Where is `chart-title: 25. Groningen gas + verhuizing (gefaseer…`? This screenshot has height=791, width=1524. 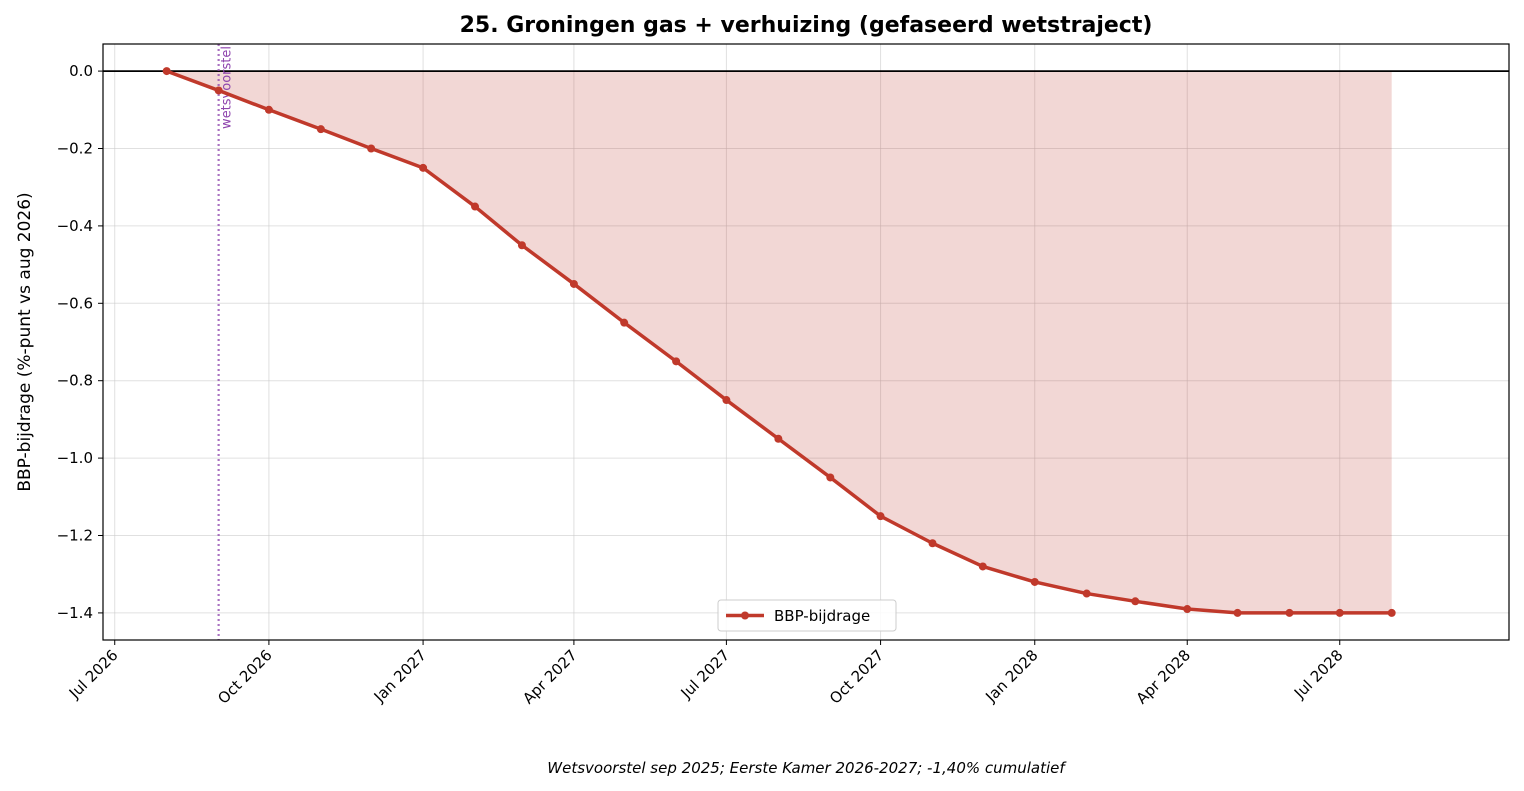
chart-title: 25. Groningen gas + verhuizing (gefaseer… is located at coordinates (806, 25).